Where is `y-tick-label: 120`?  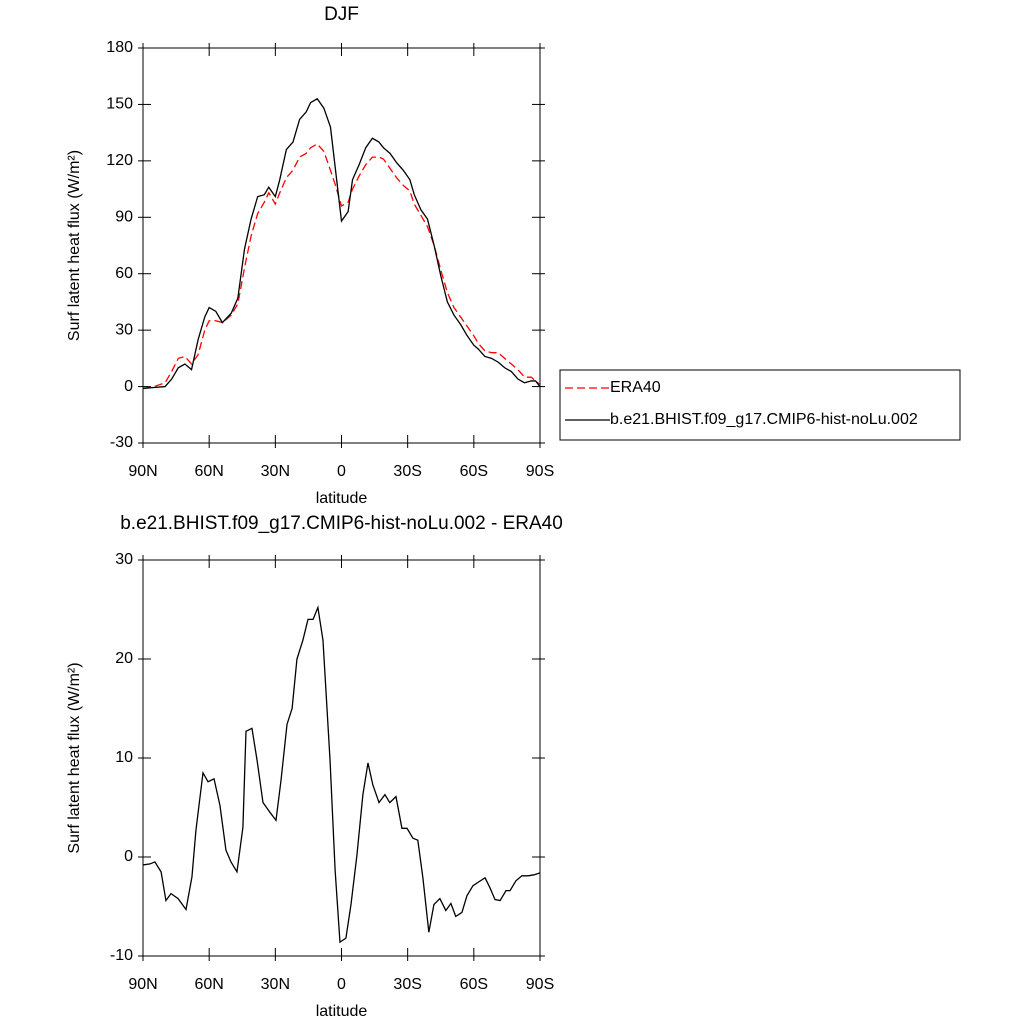 y-tick-label: 120 is located at coordinates (119, 160).